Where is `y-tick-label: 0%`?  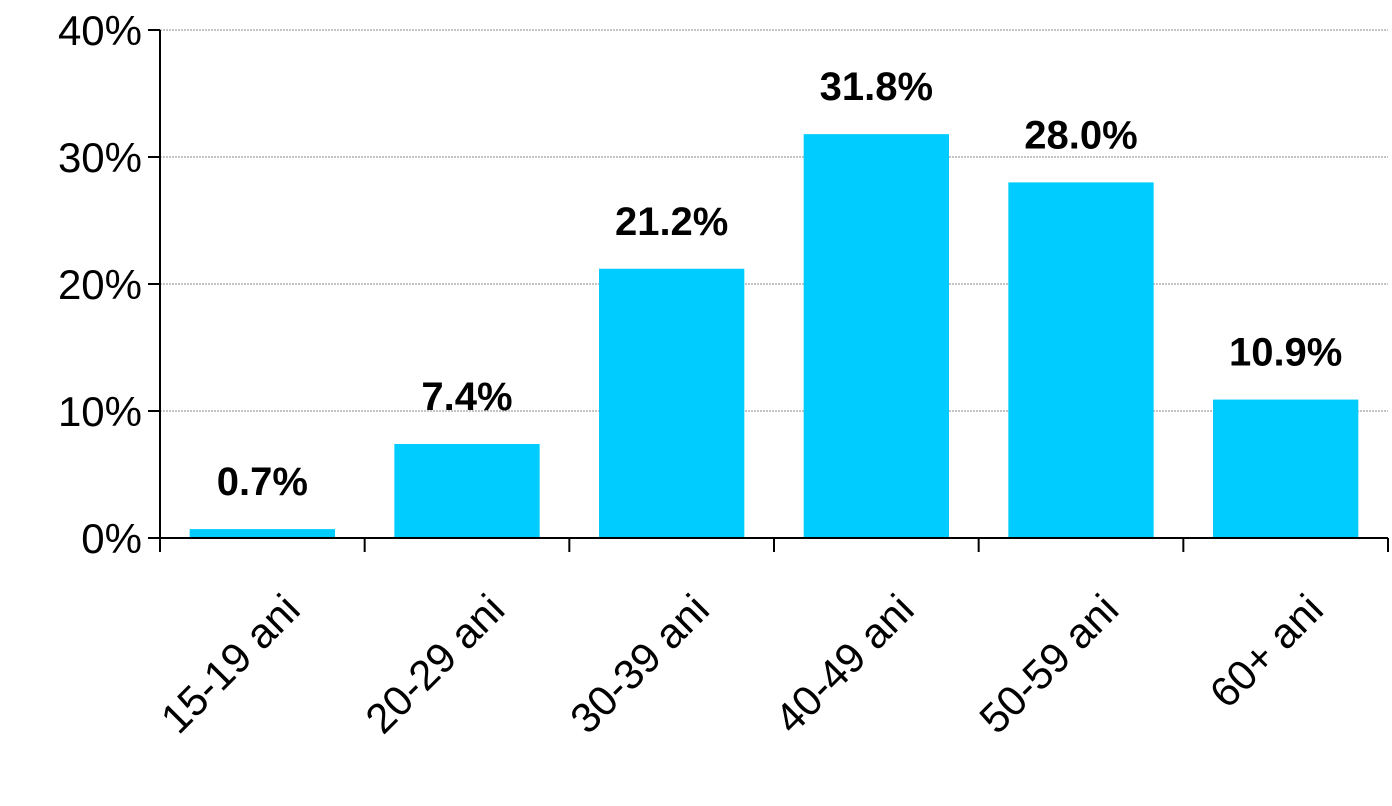
y-tick-label: 0% is located at coordinates (111, 538).